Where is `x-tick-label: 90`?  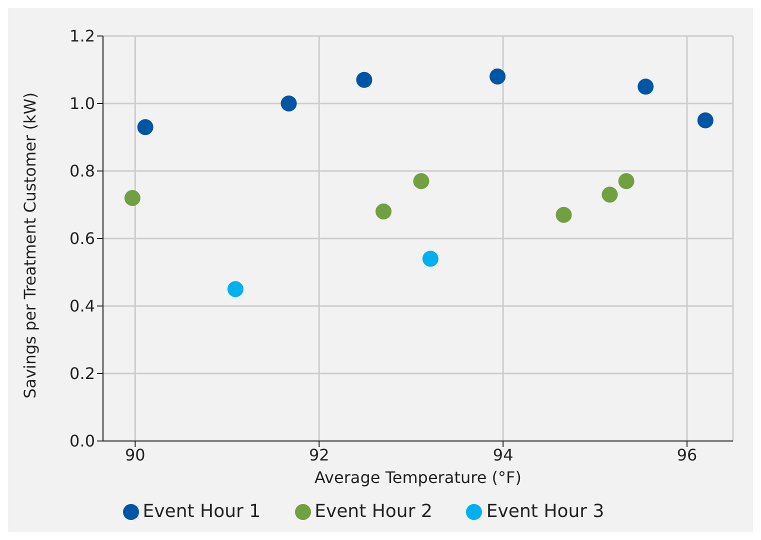
x-tick-label: 90 is located at coordinates (135, 454).